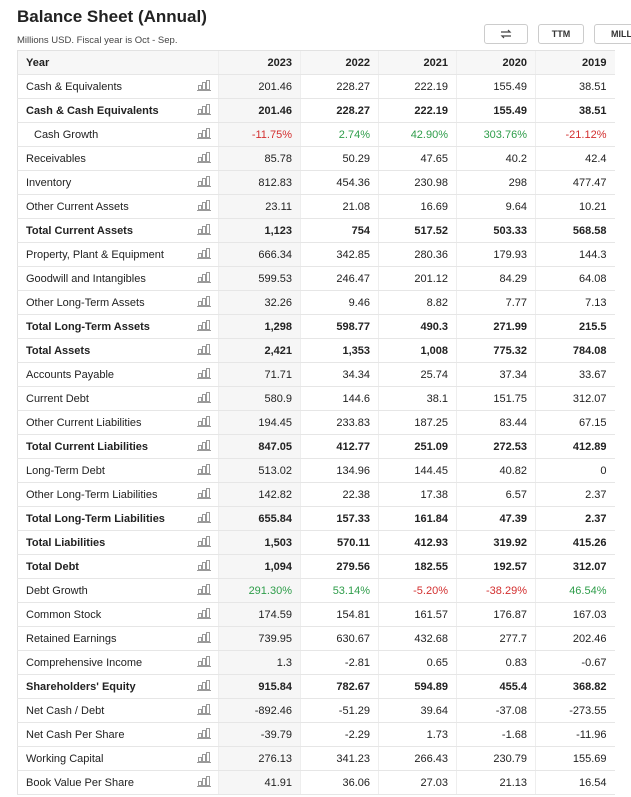  I want to click on value-cell: 151.75, so click(496, 398).